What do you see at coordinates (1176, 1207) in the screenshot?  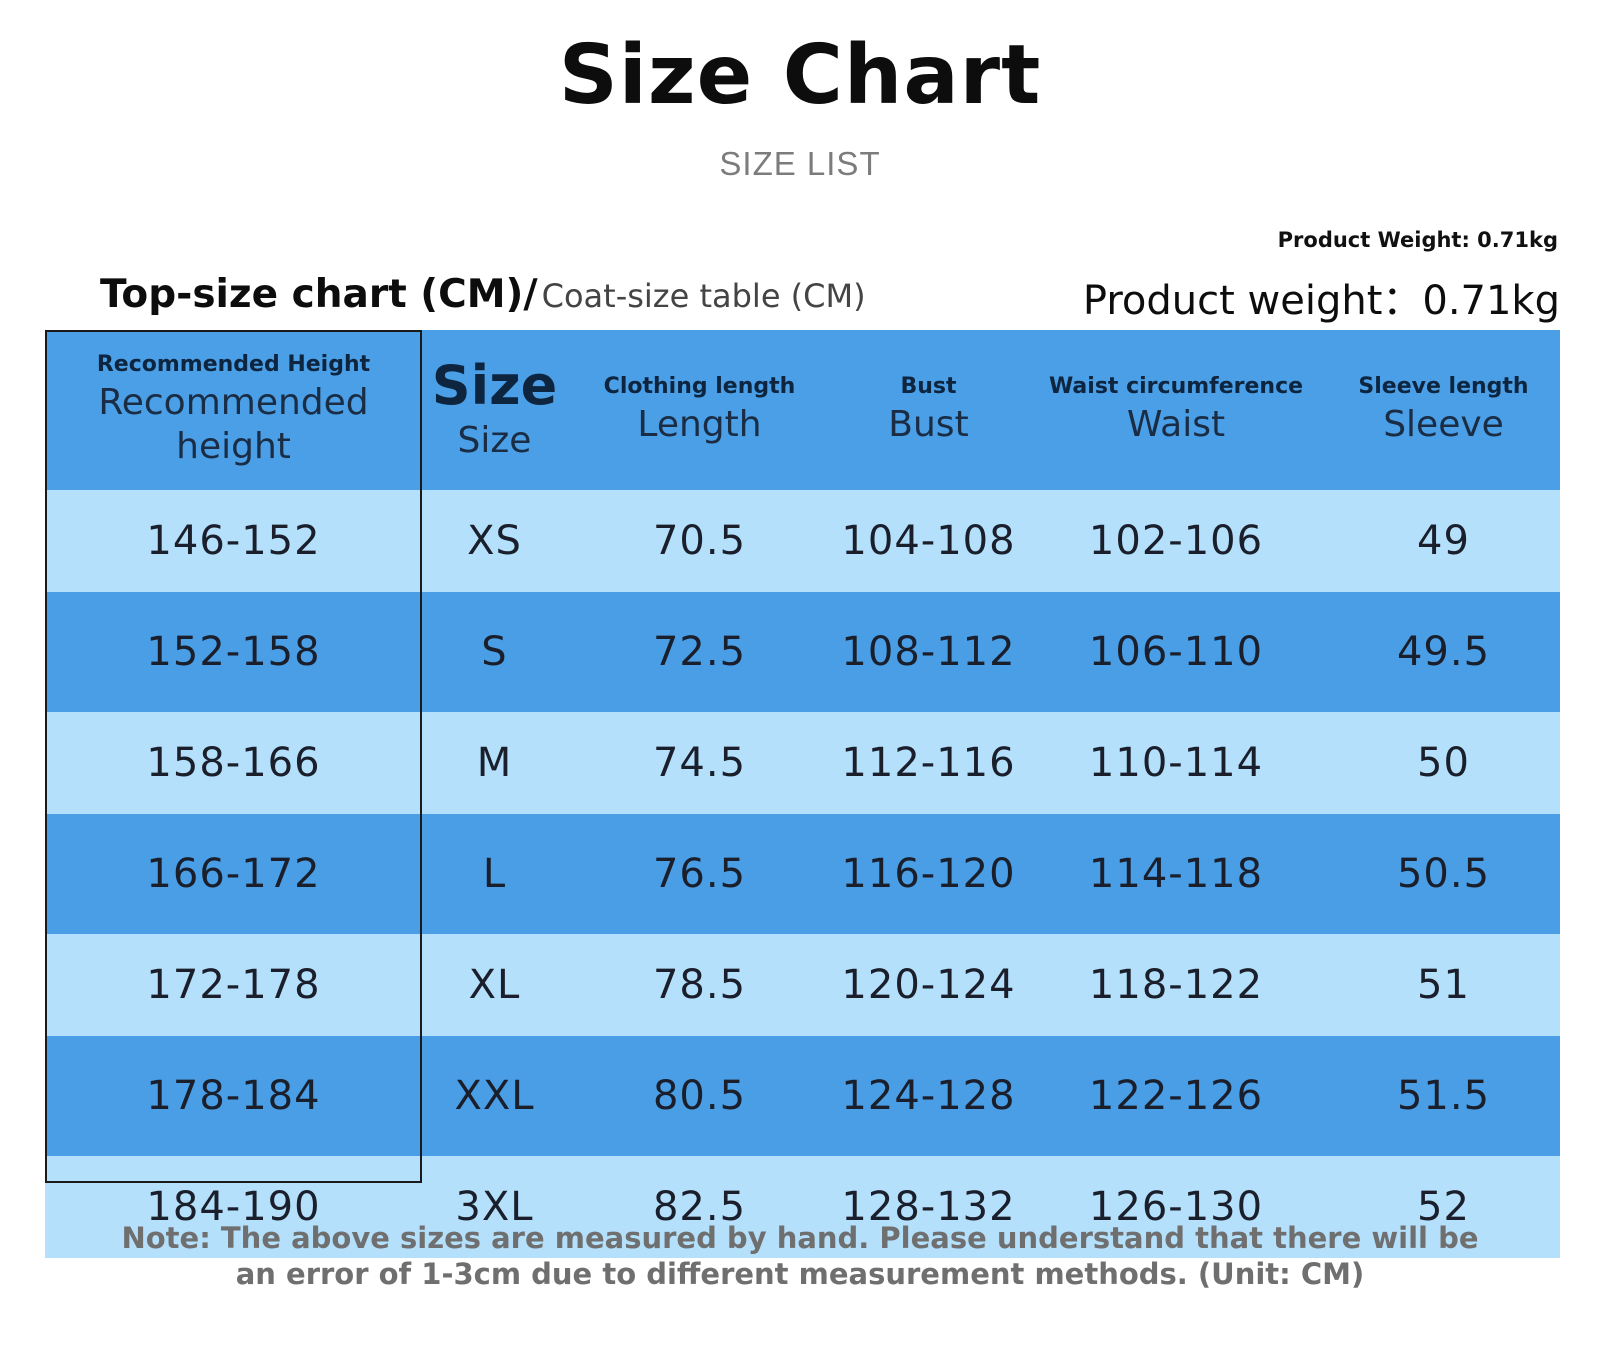 I see `cell-waist: 126-130` at bounding box center [1176, 1207].